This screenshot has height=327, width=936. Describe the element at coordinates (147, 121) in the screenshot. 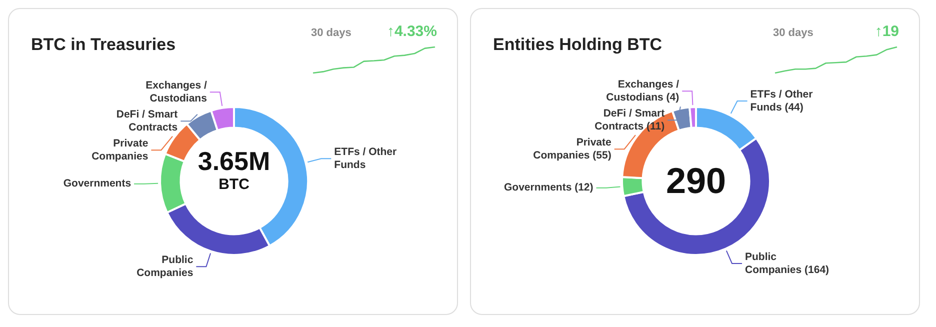

I see `slice-label: DeFi / Smart Contracts` at that location.